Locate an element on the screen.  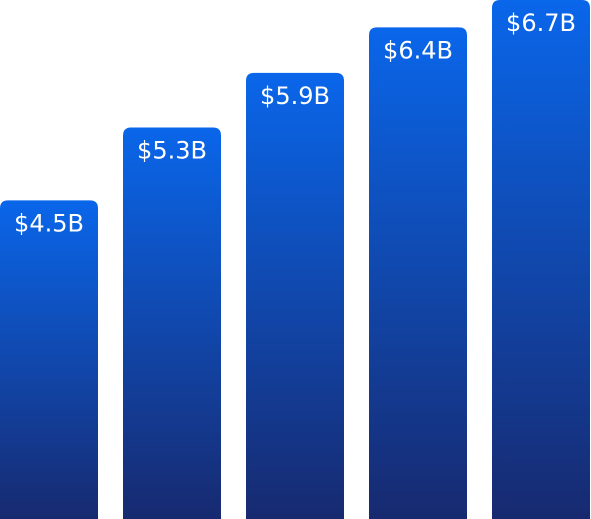
value-label: $6.4B is located at coordinates (418, 50).